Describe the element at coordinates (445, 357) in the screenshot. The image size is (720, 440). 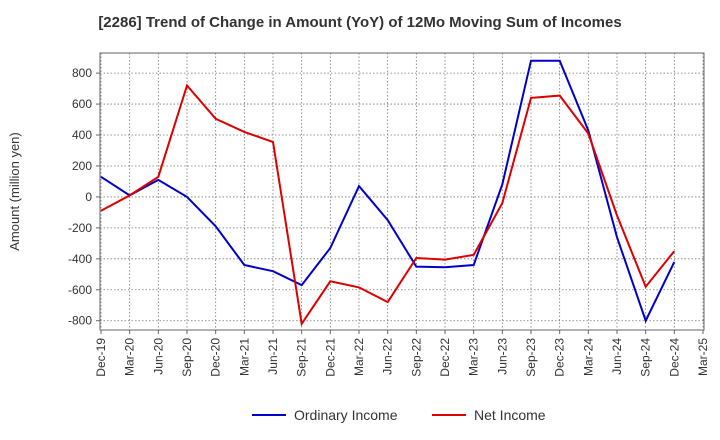
I see `x-tick-label: Dec-22` at that location.